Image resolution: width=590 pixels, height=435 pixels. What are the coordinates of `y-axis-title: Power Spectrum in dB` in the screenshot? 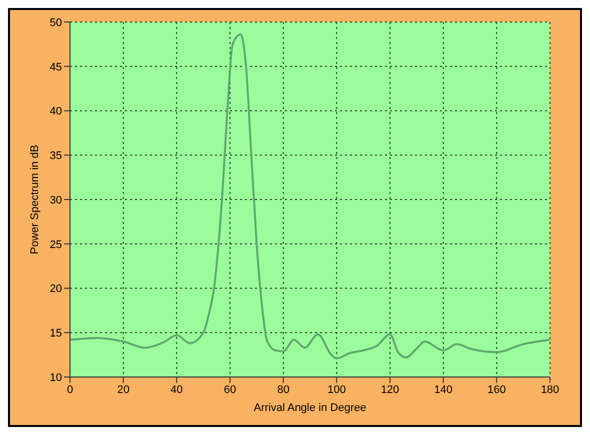 It's located at (34, 199).